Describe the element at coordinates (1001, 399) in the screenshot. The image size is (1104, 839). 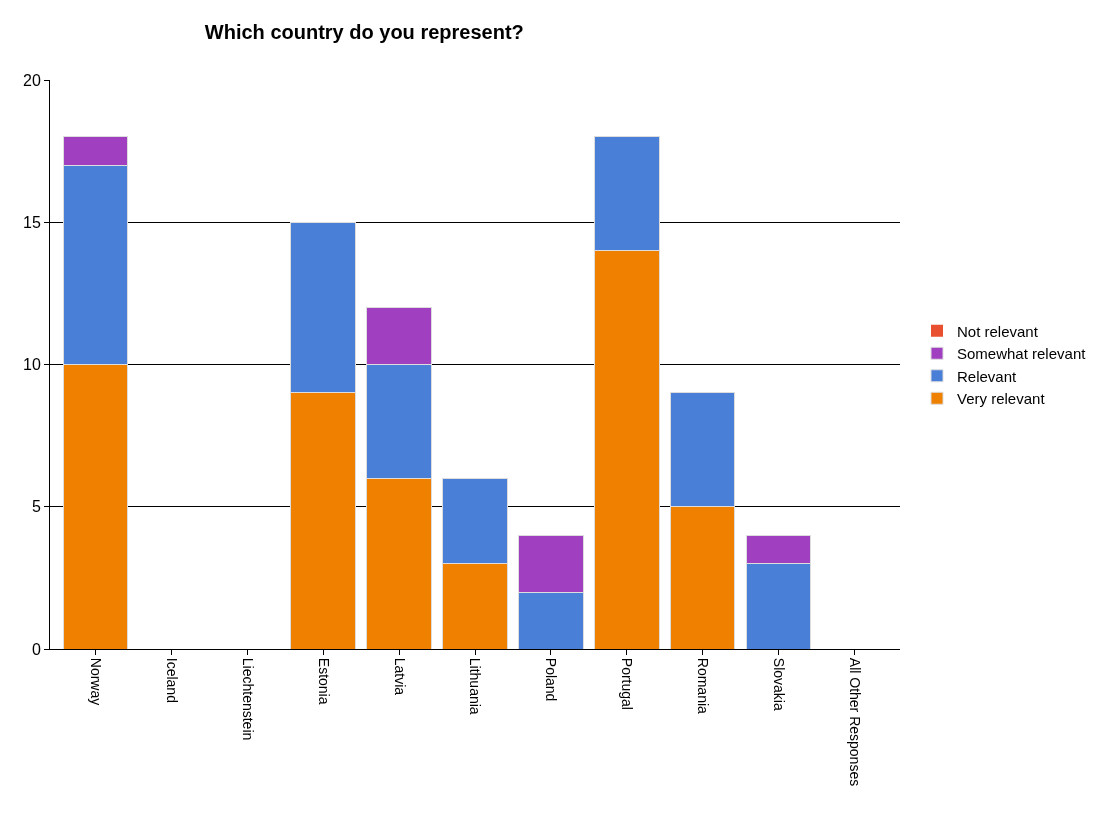
I see `legend-label: Very relevant` at that location.